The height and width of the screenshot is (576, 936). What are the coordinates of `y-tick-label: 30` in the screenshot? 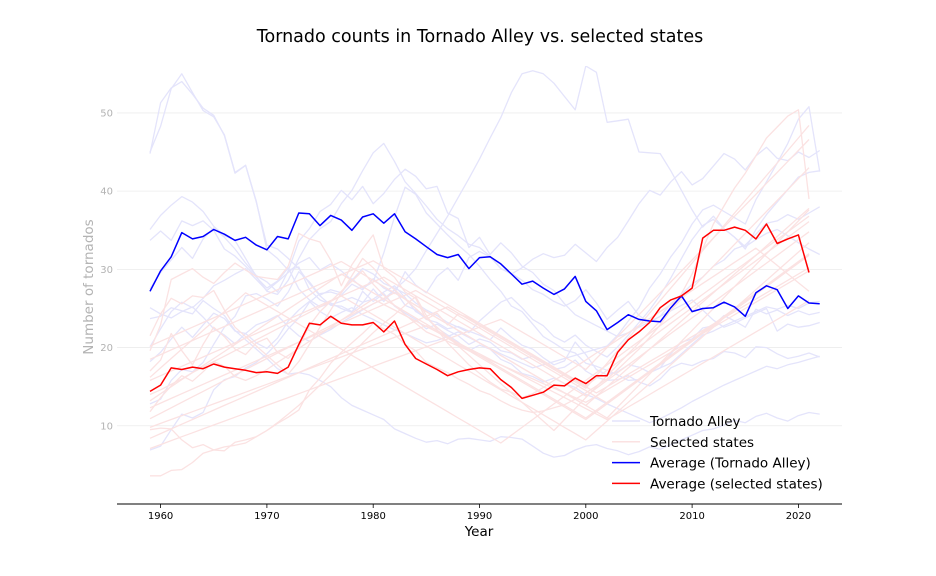 It's located at (106, 270).